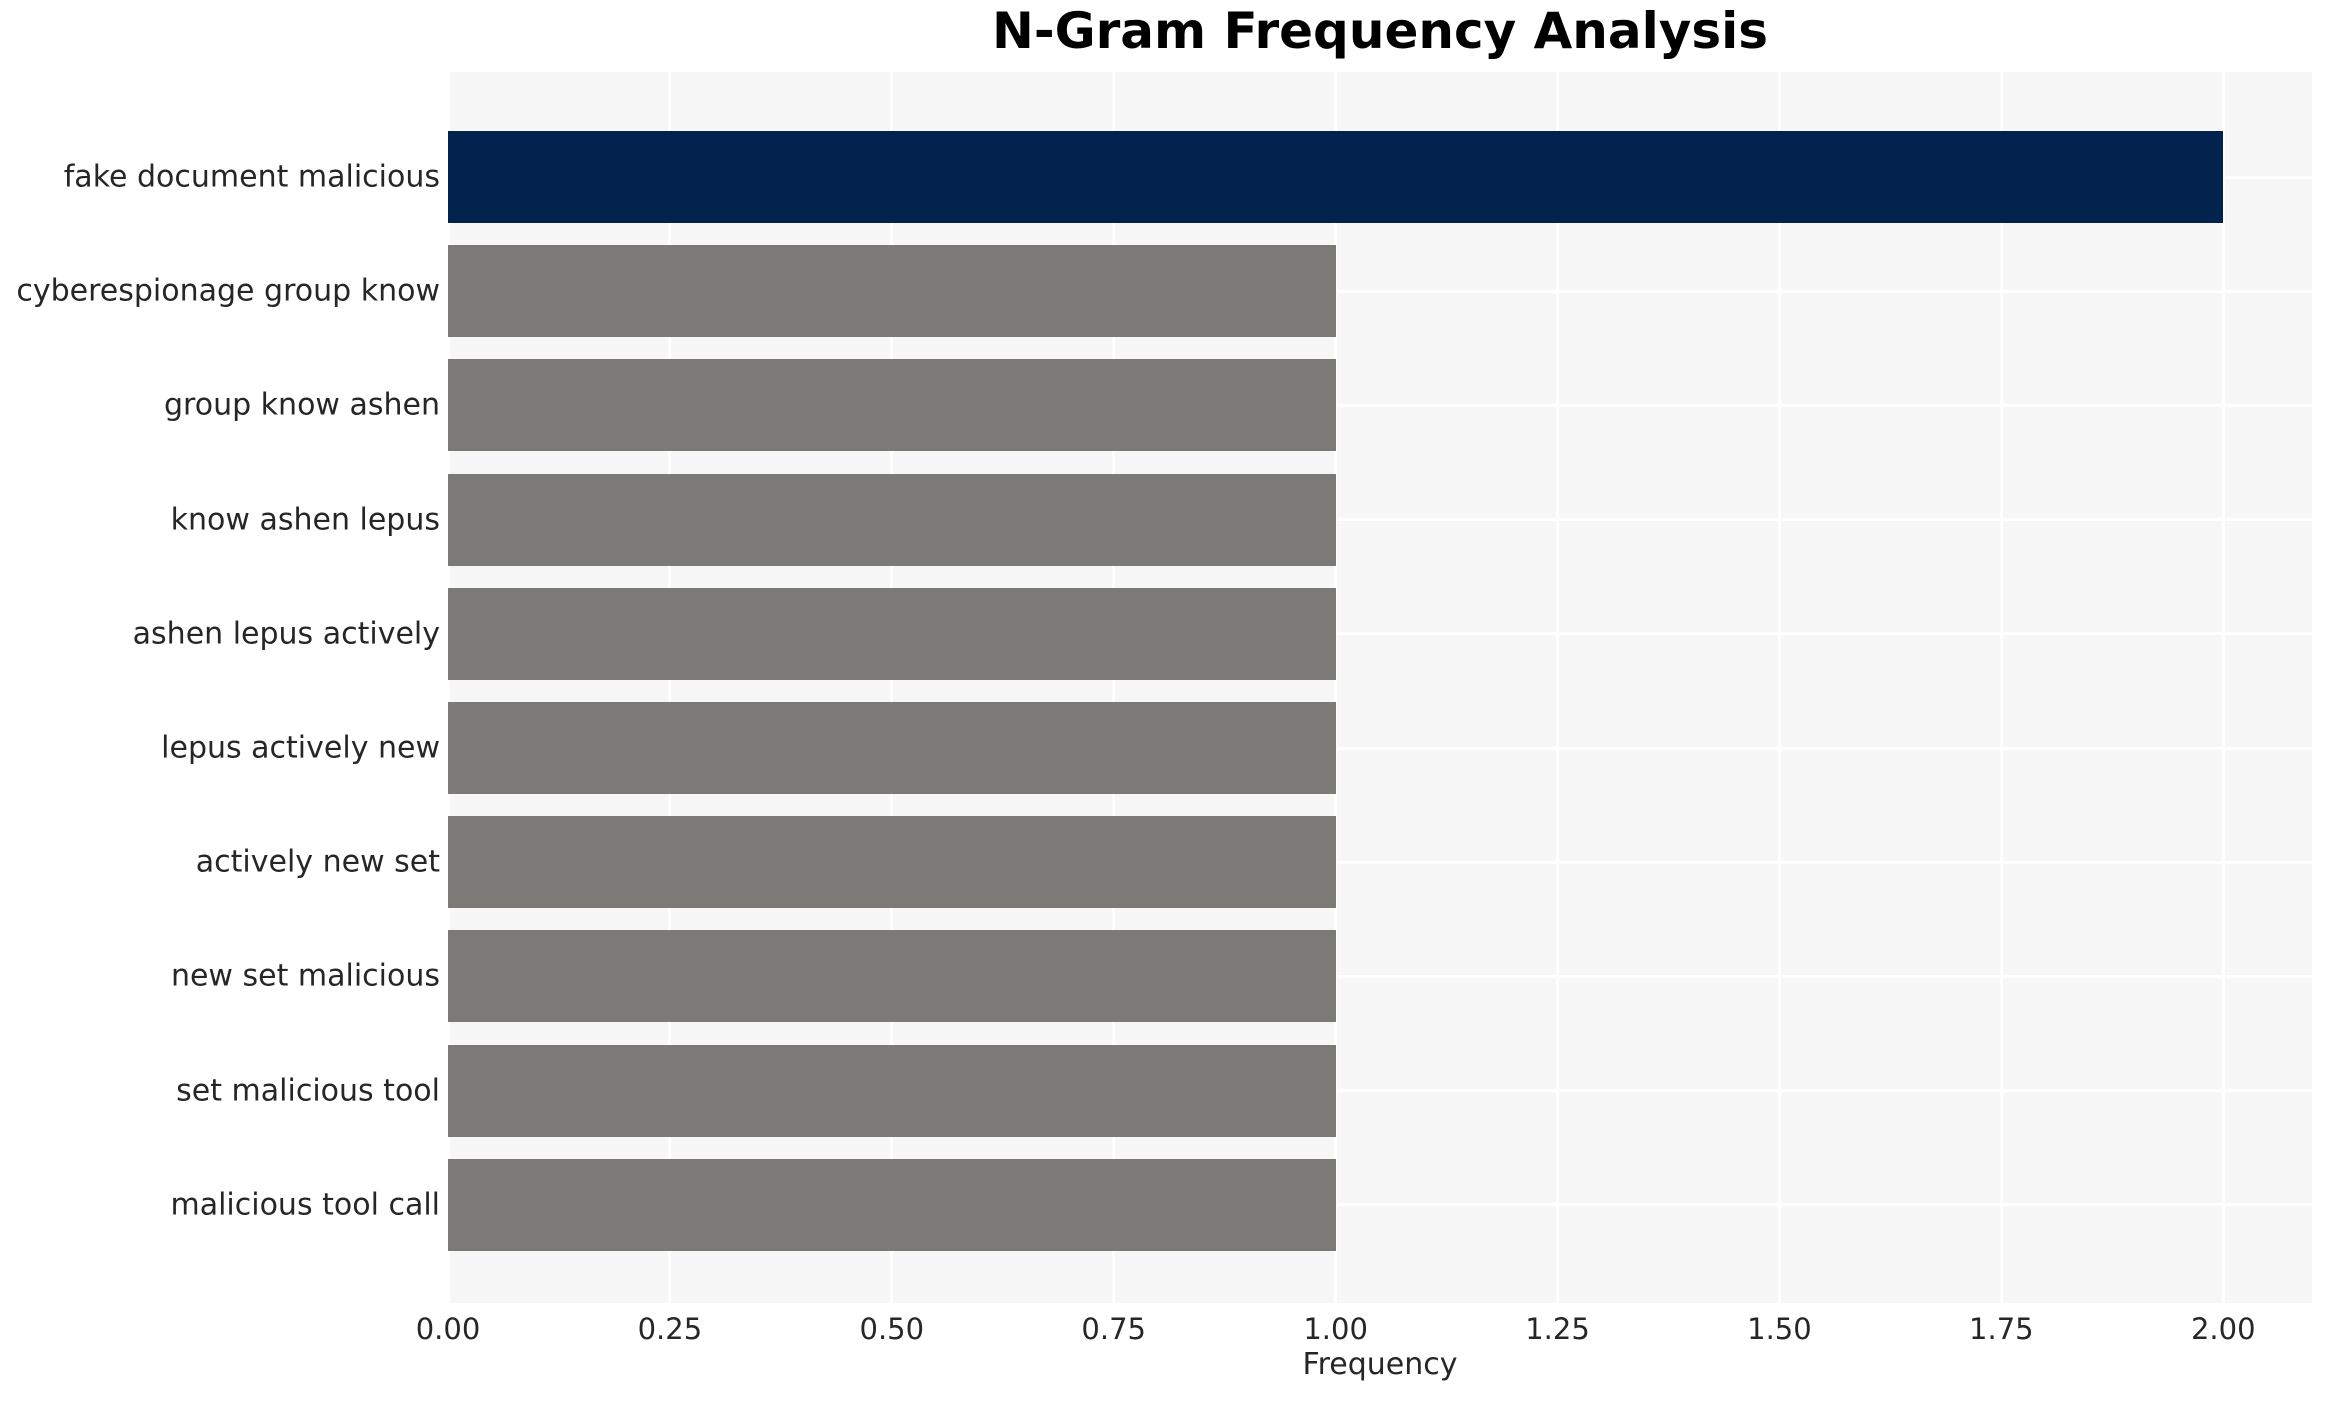 This screenshot has width=2327, height=1402. I want to click on x-tick-label: 0.25, so click(670, 1329).